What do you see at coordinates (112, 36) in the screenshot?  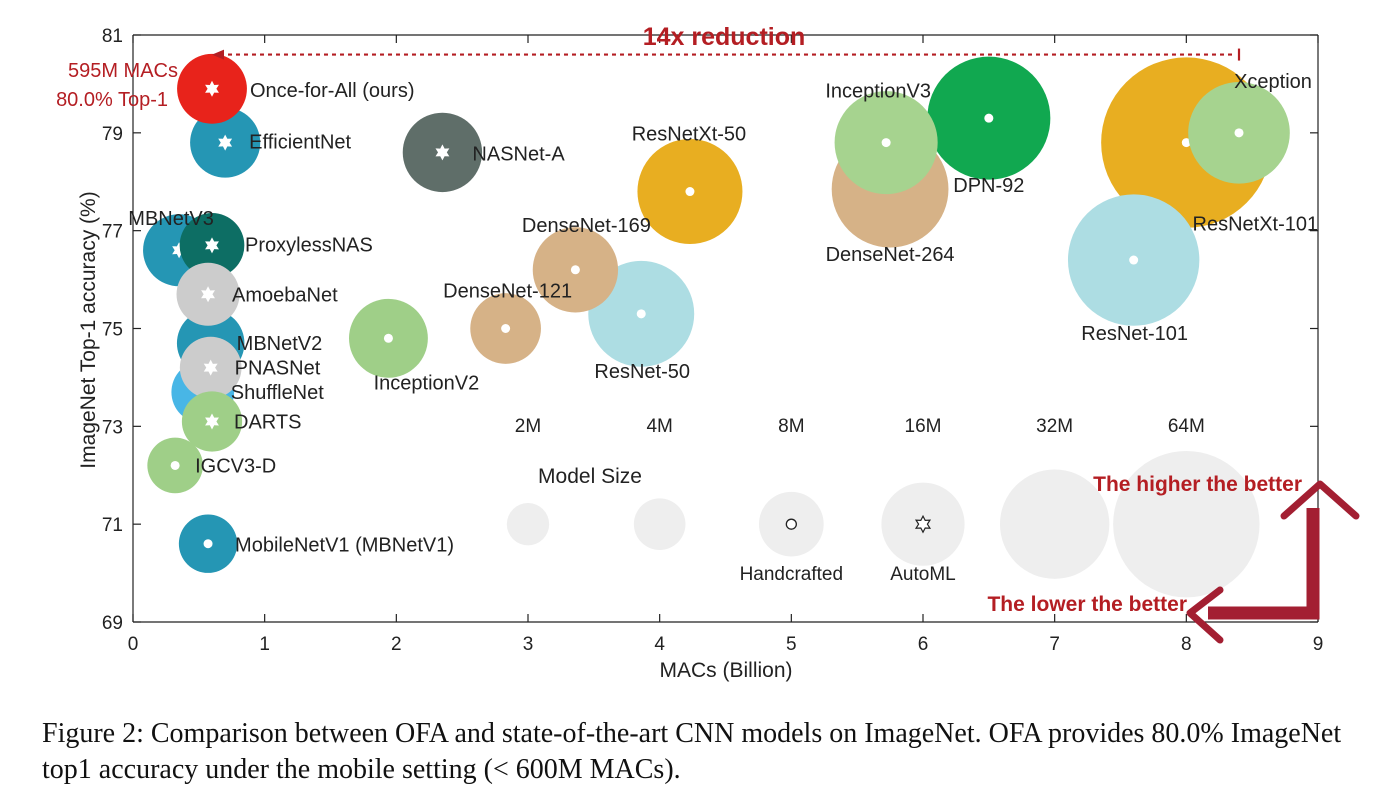 I see `y-tick-label: 81` at bounding box center [112, 36].